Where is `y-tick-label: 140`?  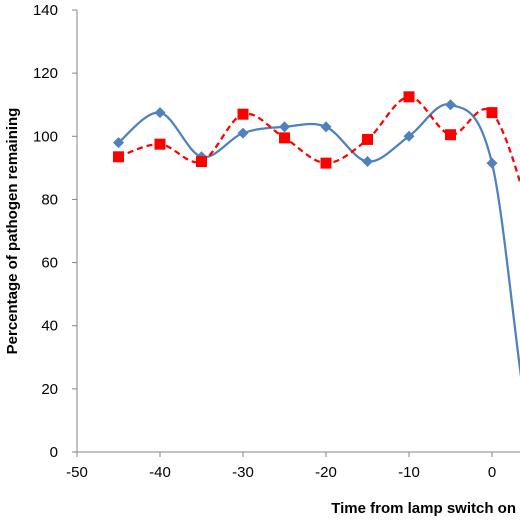 y-tick-label: 140 is located at coordinates (45, 10).